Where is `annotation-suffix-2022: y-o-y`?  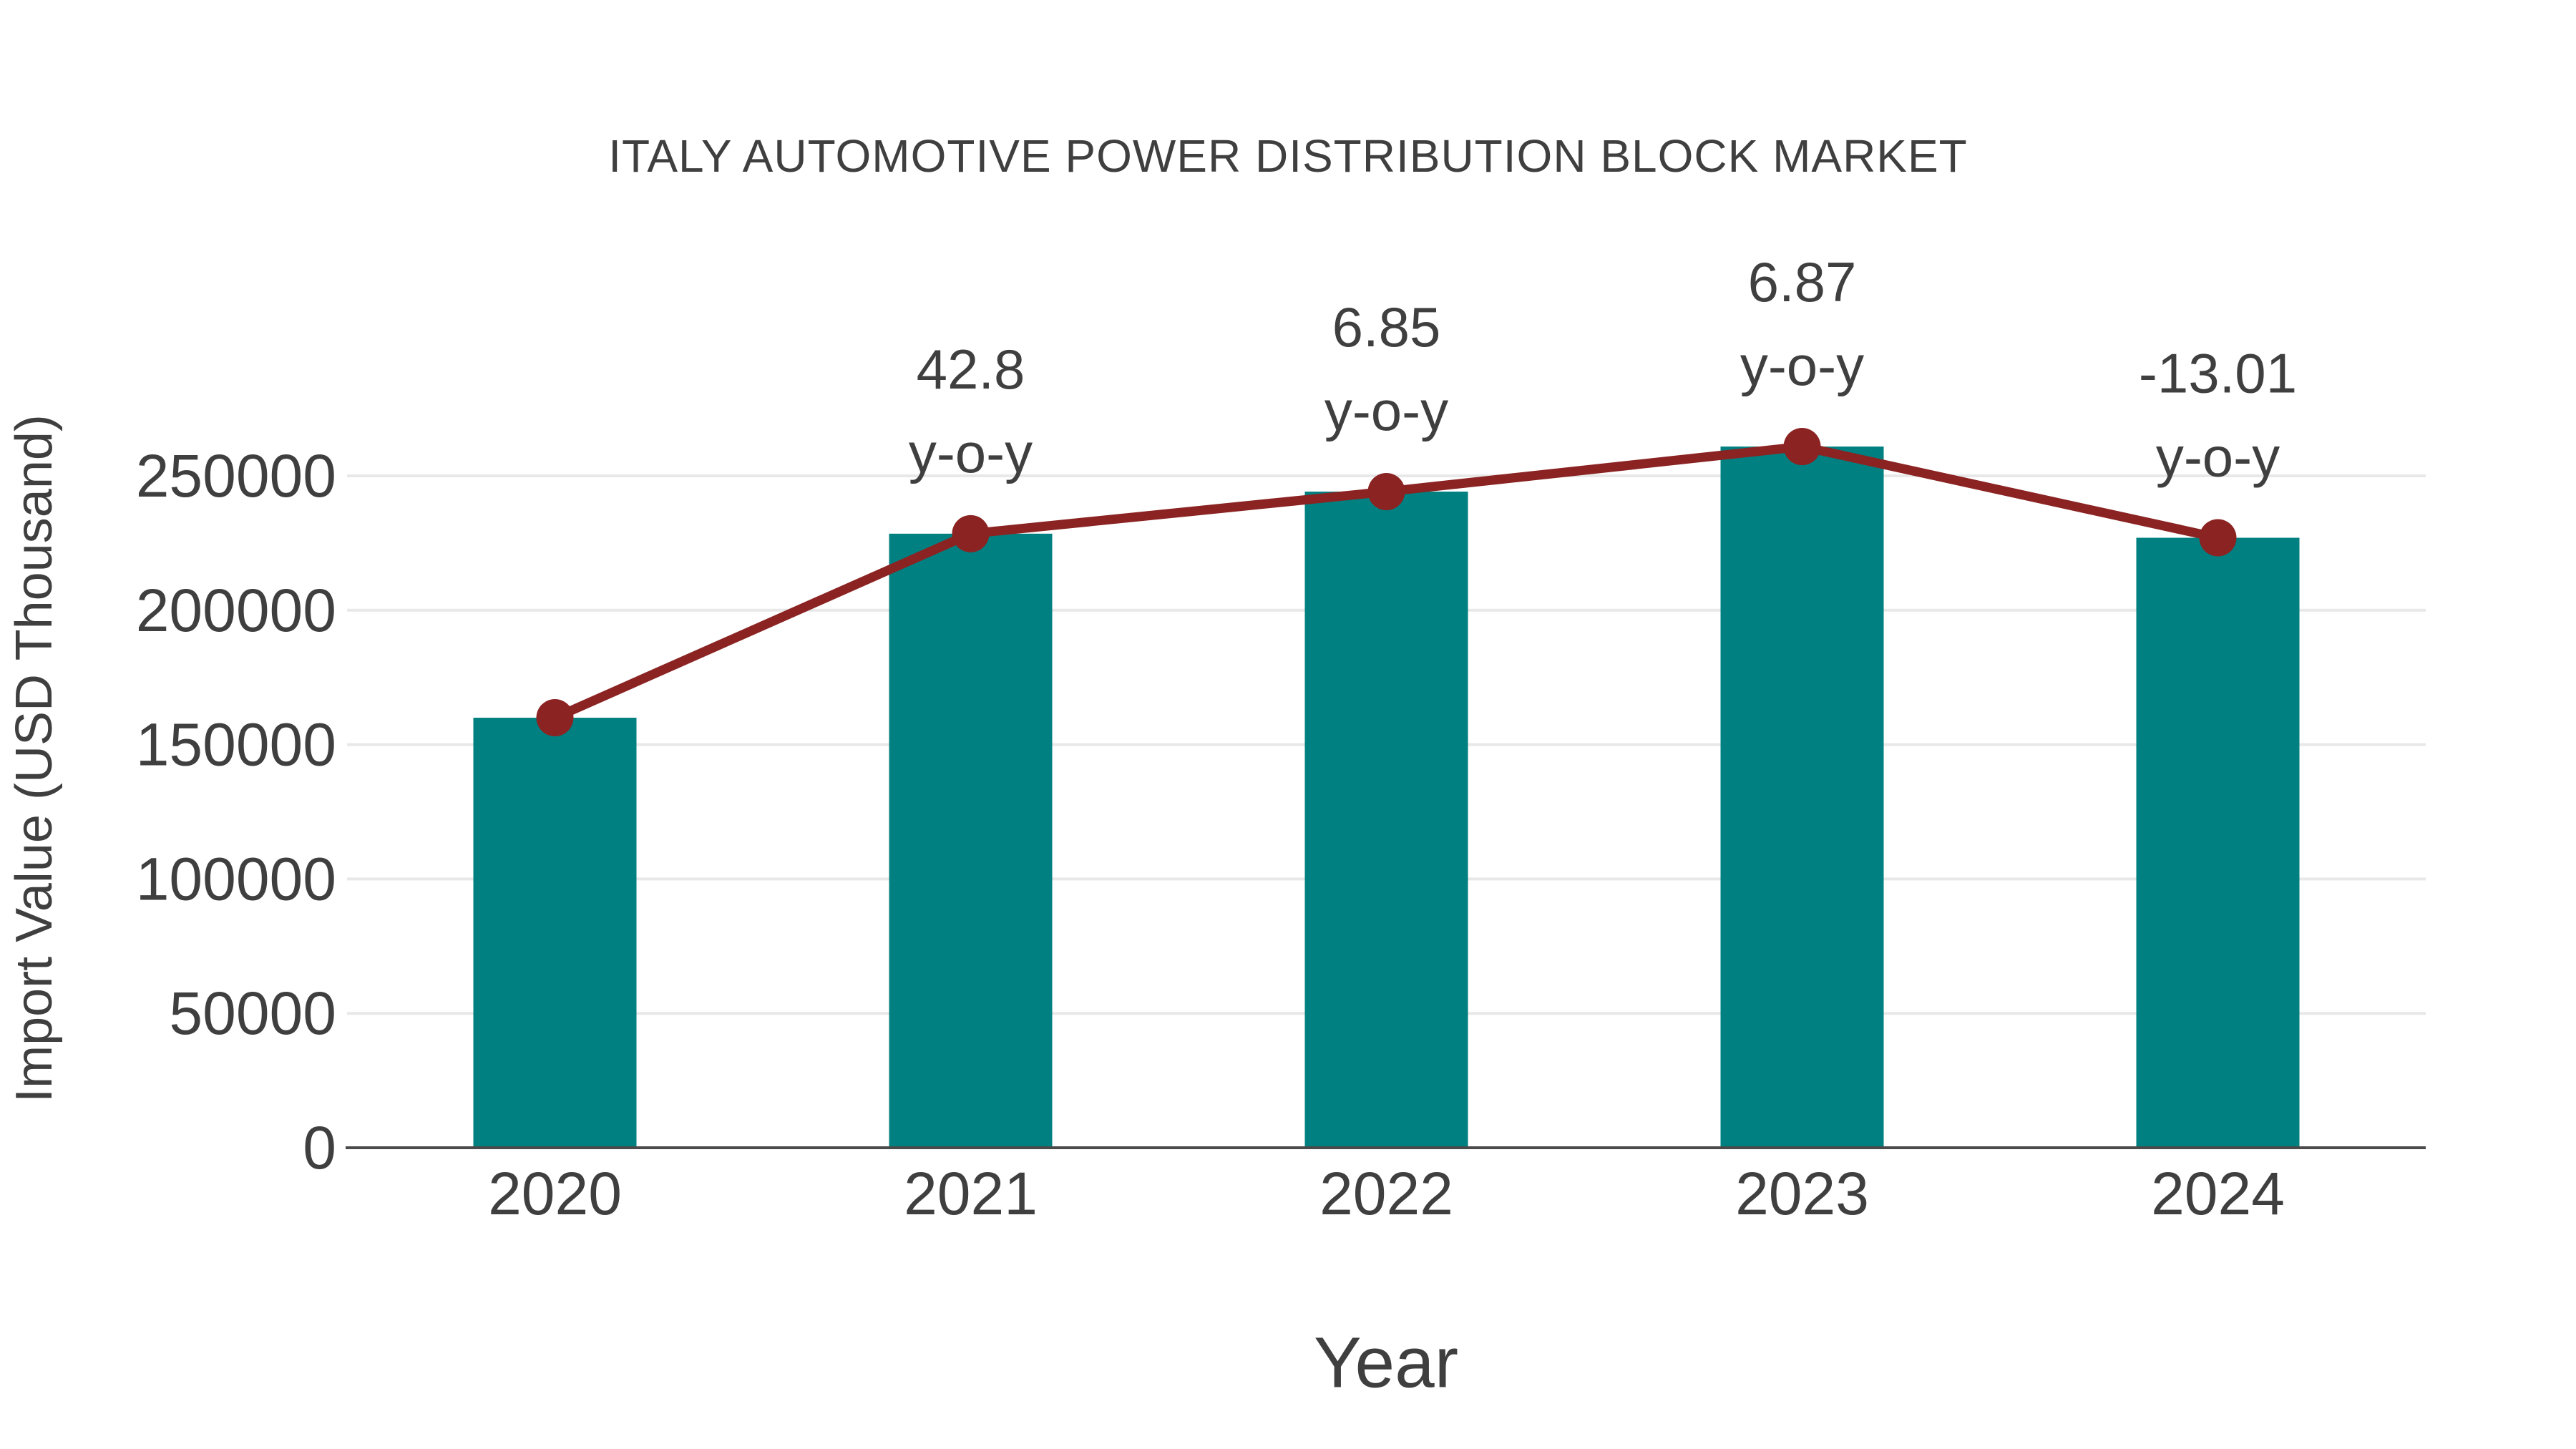
annotation-suffix-2022: y-o-y is located at coordinates (1386, 410).